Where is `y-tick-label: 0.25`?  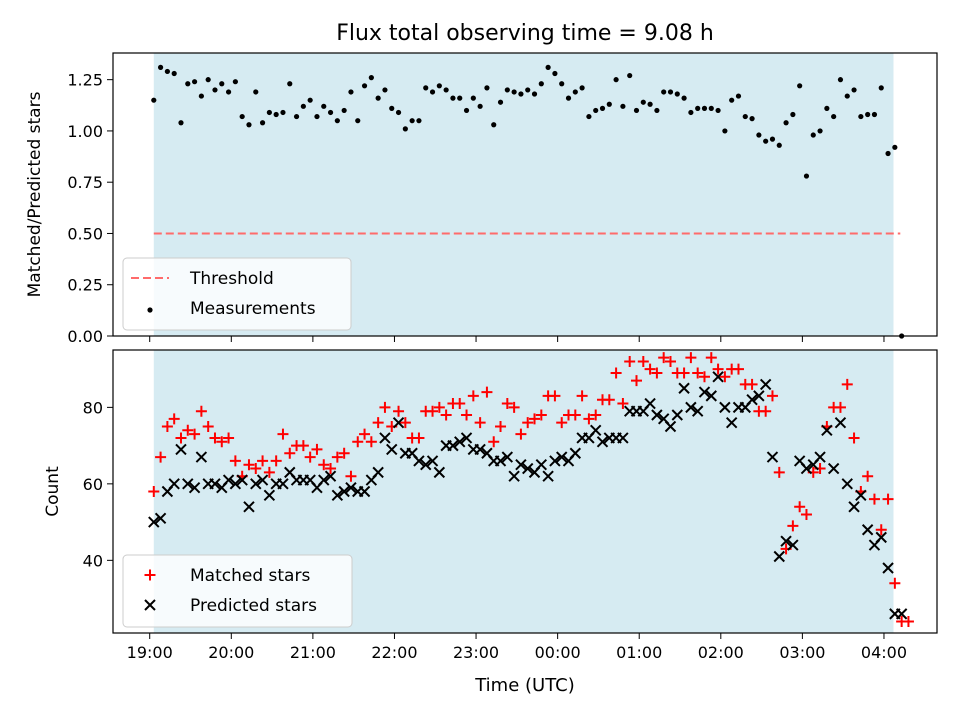 y-tick-label: 0.25 is located at coordinates (85, 285).